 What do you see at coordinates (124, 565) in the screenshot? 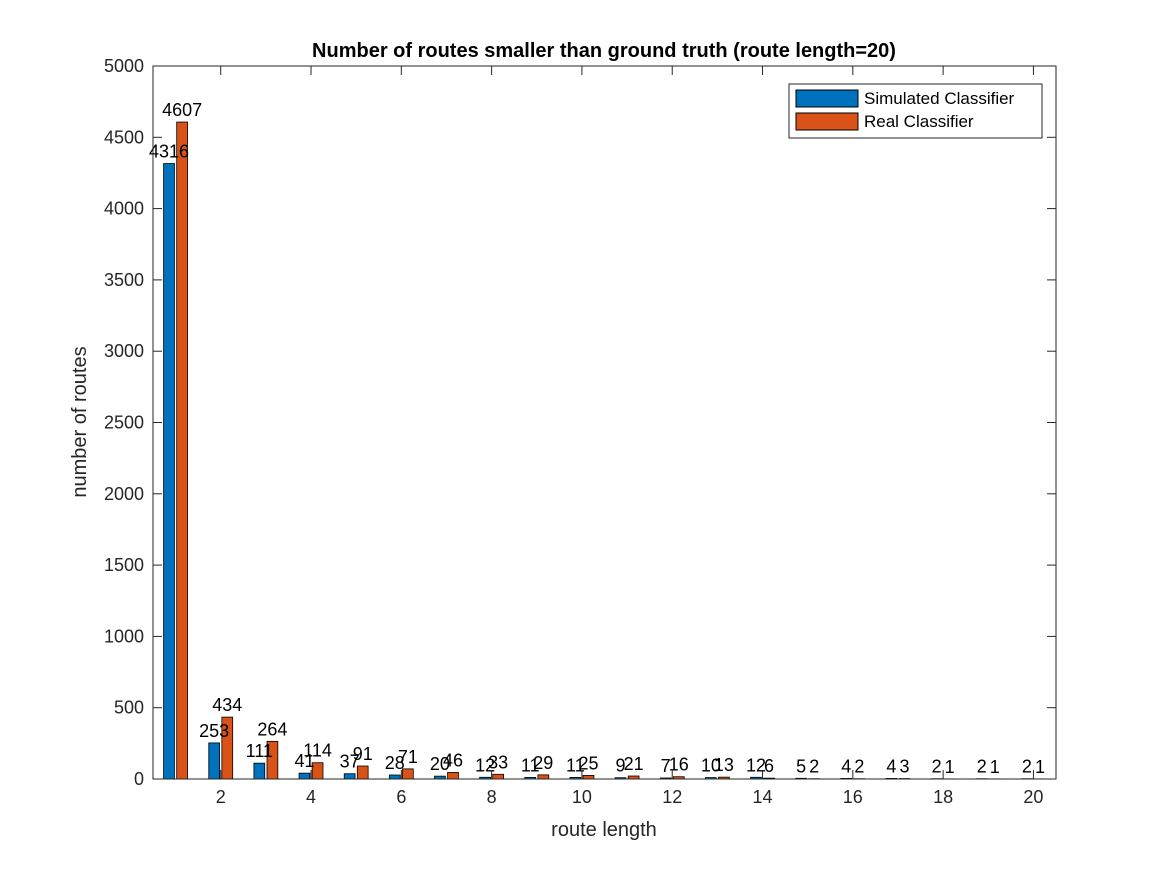
I see `y-tick-label: 1500` at bounding box center [124, 565].